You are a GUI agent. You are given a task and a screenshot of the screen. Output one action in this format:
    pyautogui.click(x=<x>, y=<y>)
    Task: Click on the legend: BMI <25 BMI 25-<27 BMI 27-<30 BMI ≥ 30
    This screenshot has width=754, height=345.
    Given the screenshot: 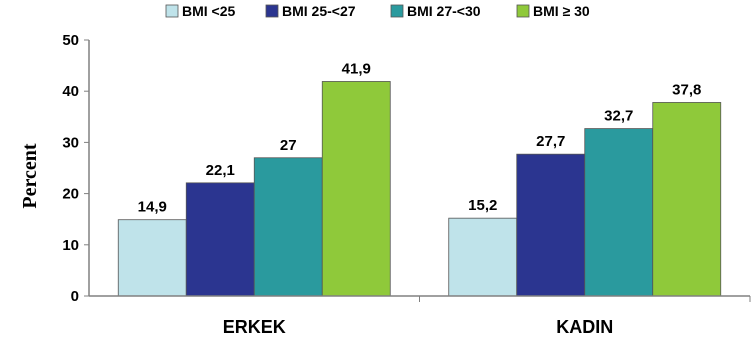 What is the action you would take?
    pyautogui.click(x=377, y=11)
    